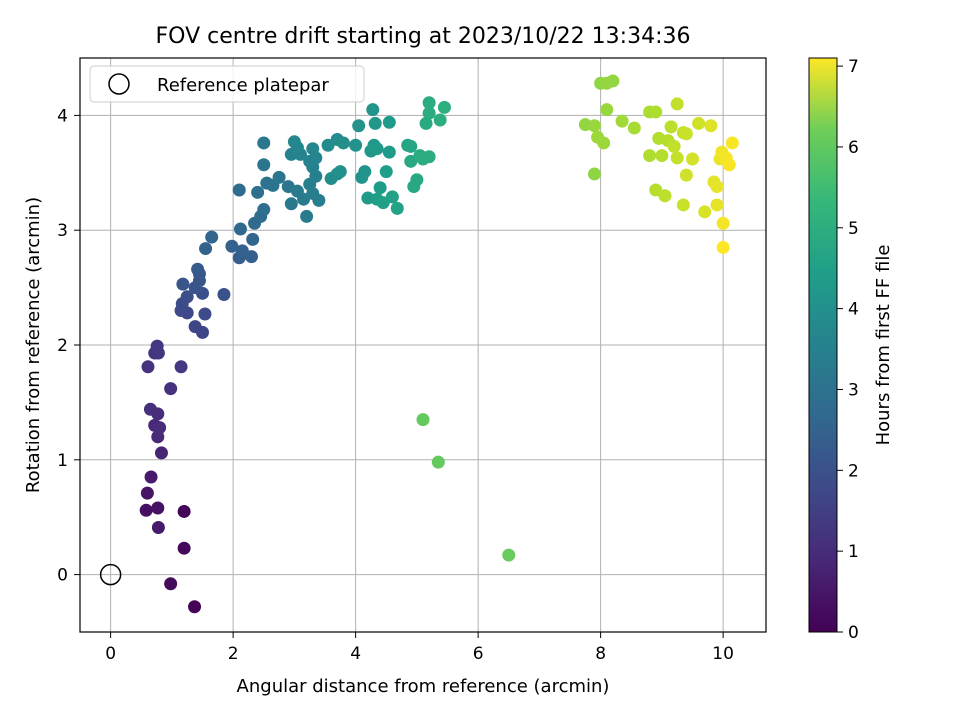 The width and height of the screenshot is (960, 720). I want to click on x-tick-label: 2, so click(233, 654).